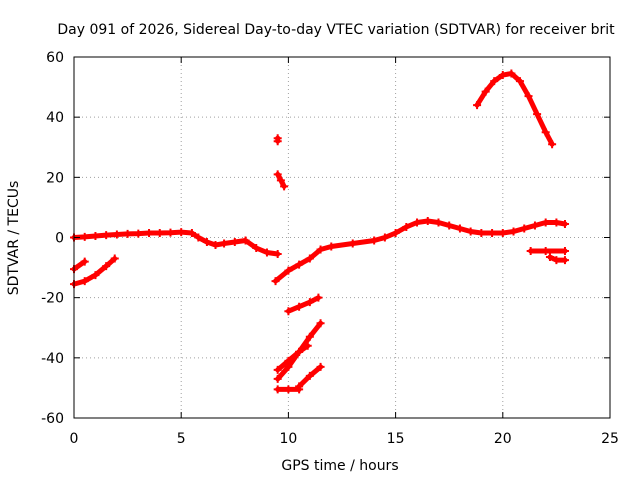 The height and width of the screenshot is (480, 640). Describe the element at coordinates (55, 58) in the screenshot. I see `y-tick-label: 60` at that location.